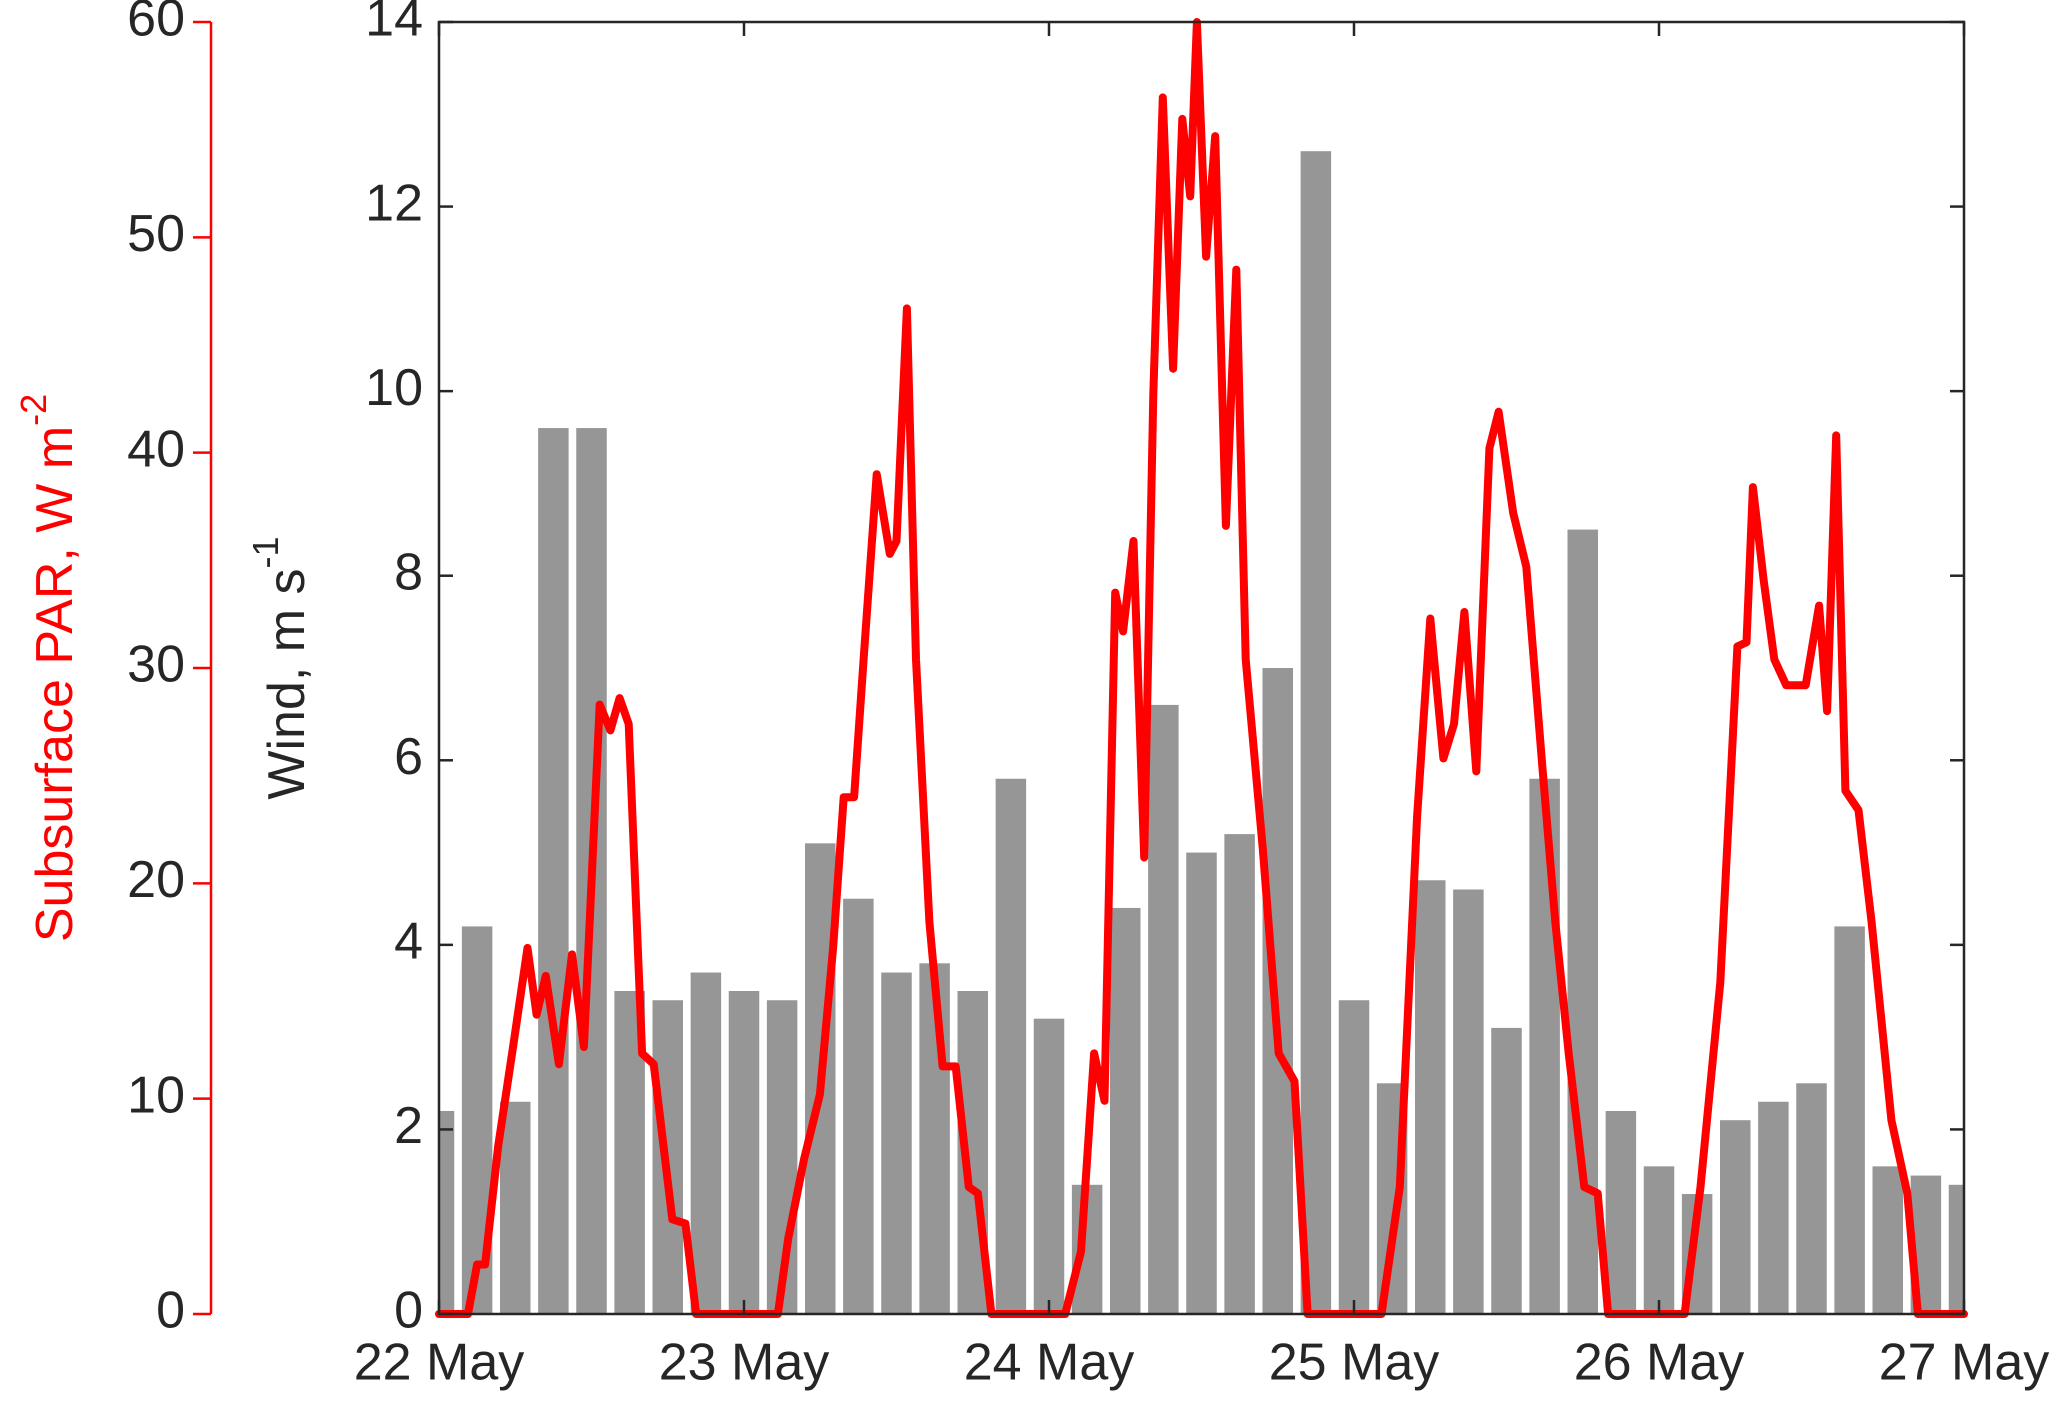 This screenshot has width=2067, height=1426. What do you see at coordinates (394, 24) in the screenshot?
I see `y-tick-label: 14` at bounding box center [394, 24].